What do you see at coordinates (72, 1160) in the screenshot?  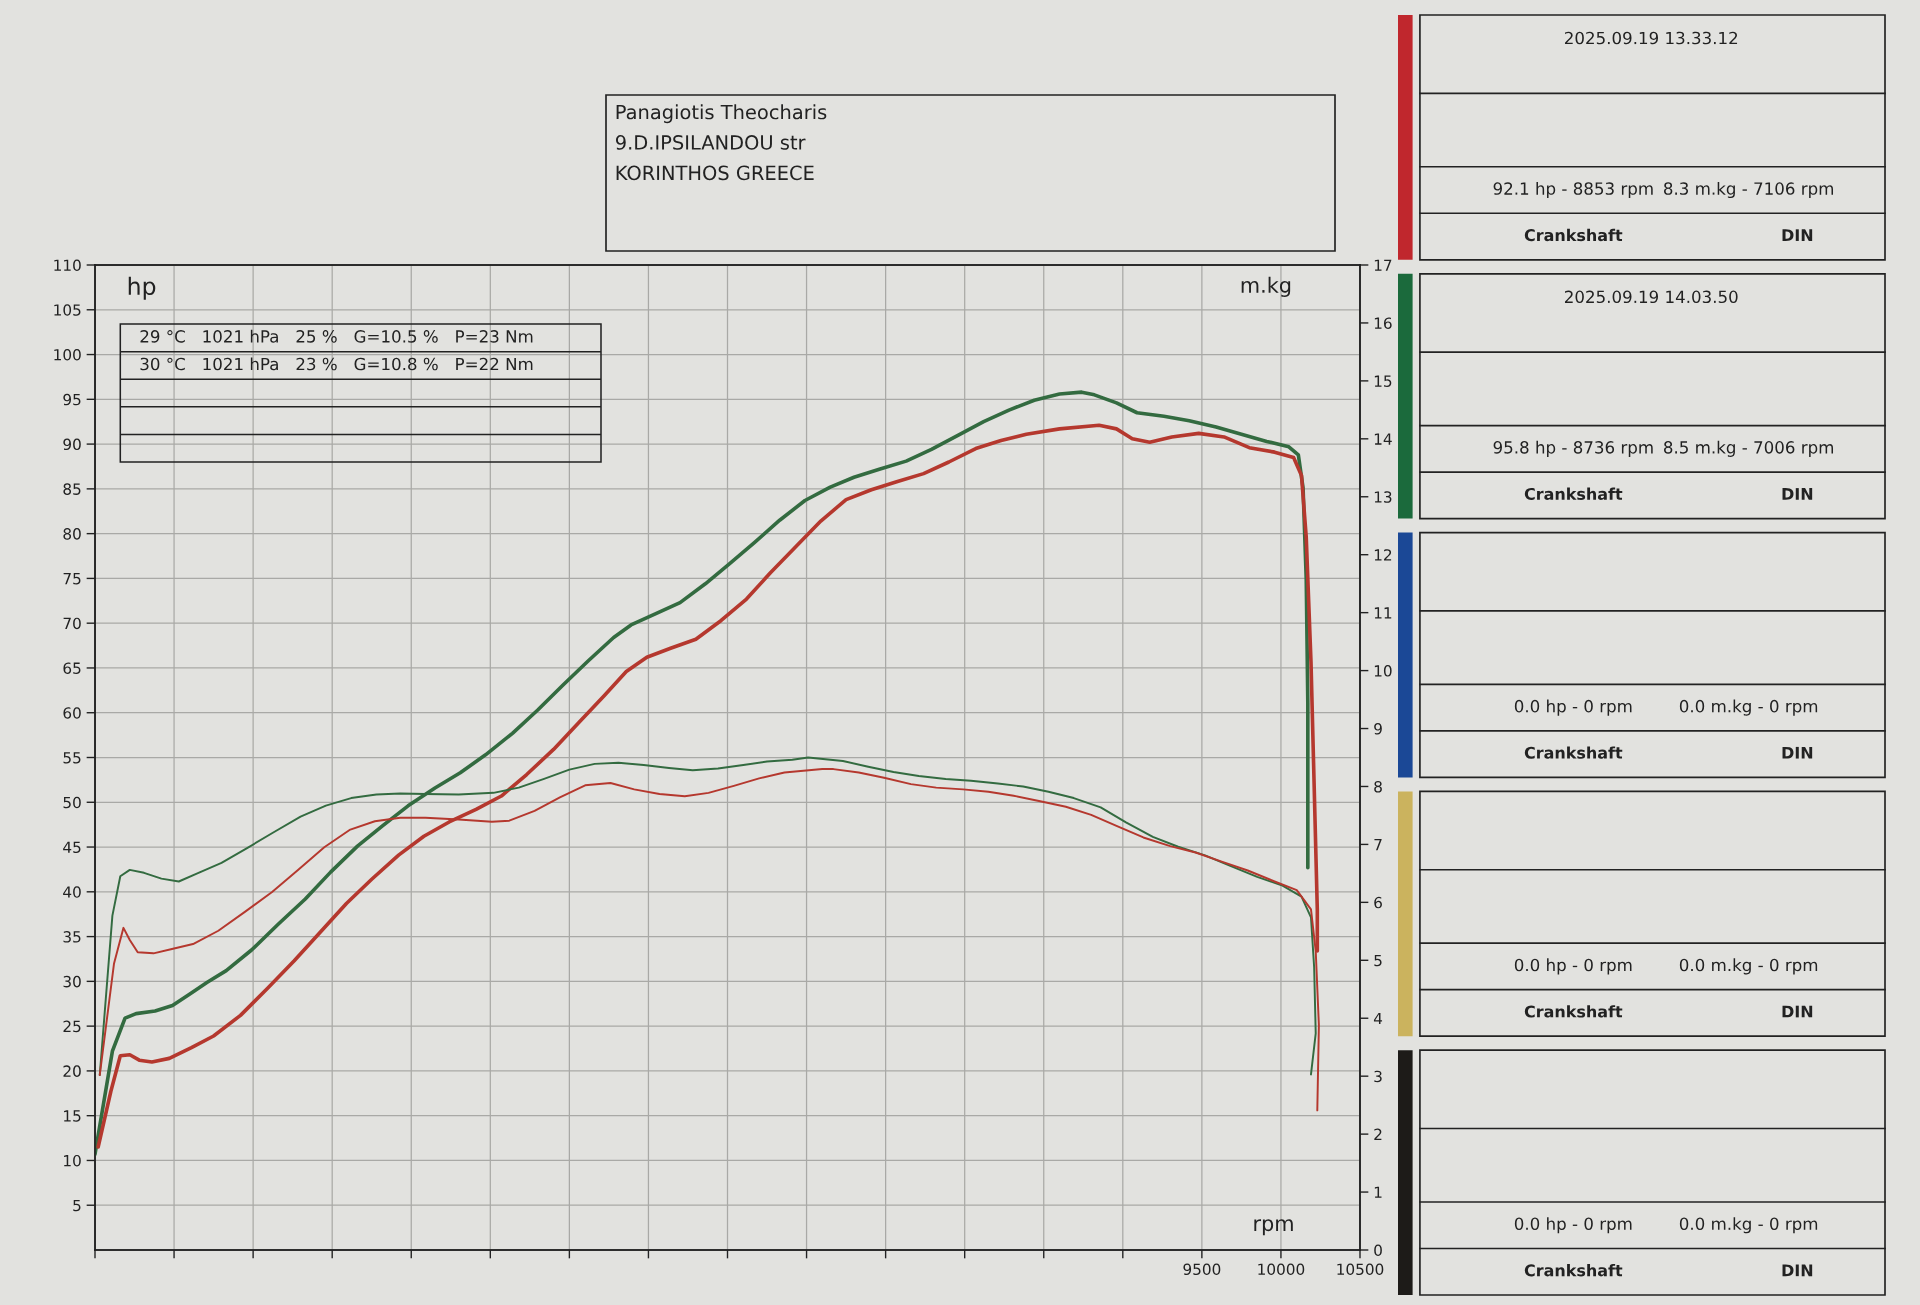 I see `y-tick-label: 10` at bounding box center [72, 1160].